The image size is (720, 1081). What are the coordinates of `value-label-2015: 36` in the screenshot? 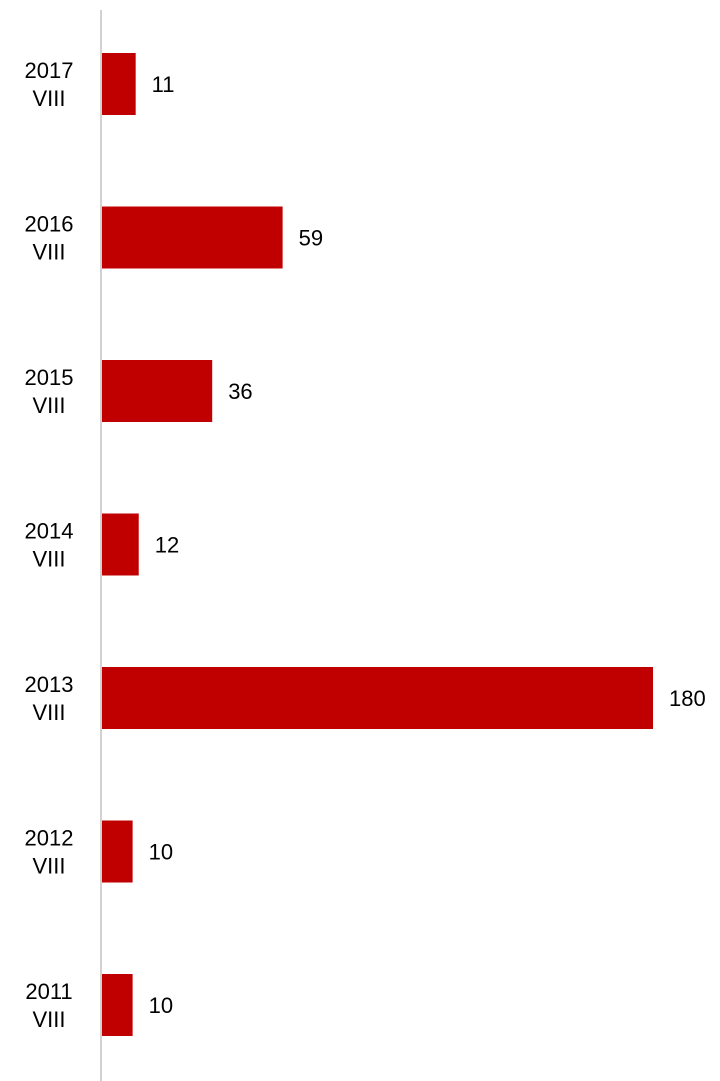 It's located at (240, 391).